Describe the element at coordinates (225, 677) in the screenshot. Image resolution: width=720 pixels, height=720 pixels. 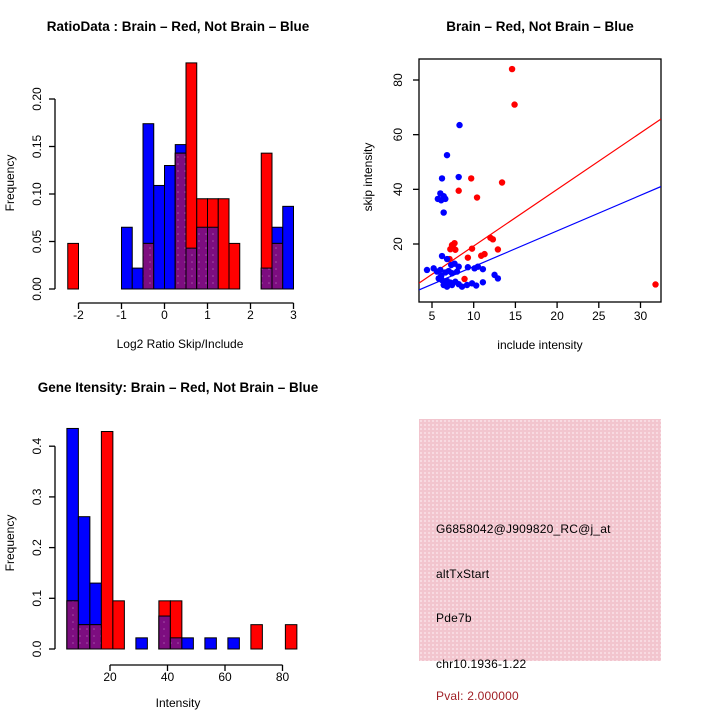
I see `x-tick-label: 60` at that location.